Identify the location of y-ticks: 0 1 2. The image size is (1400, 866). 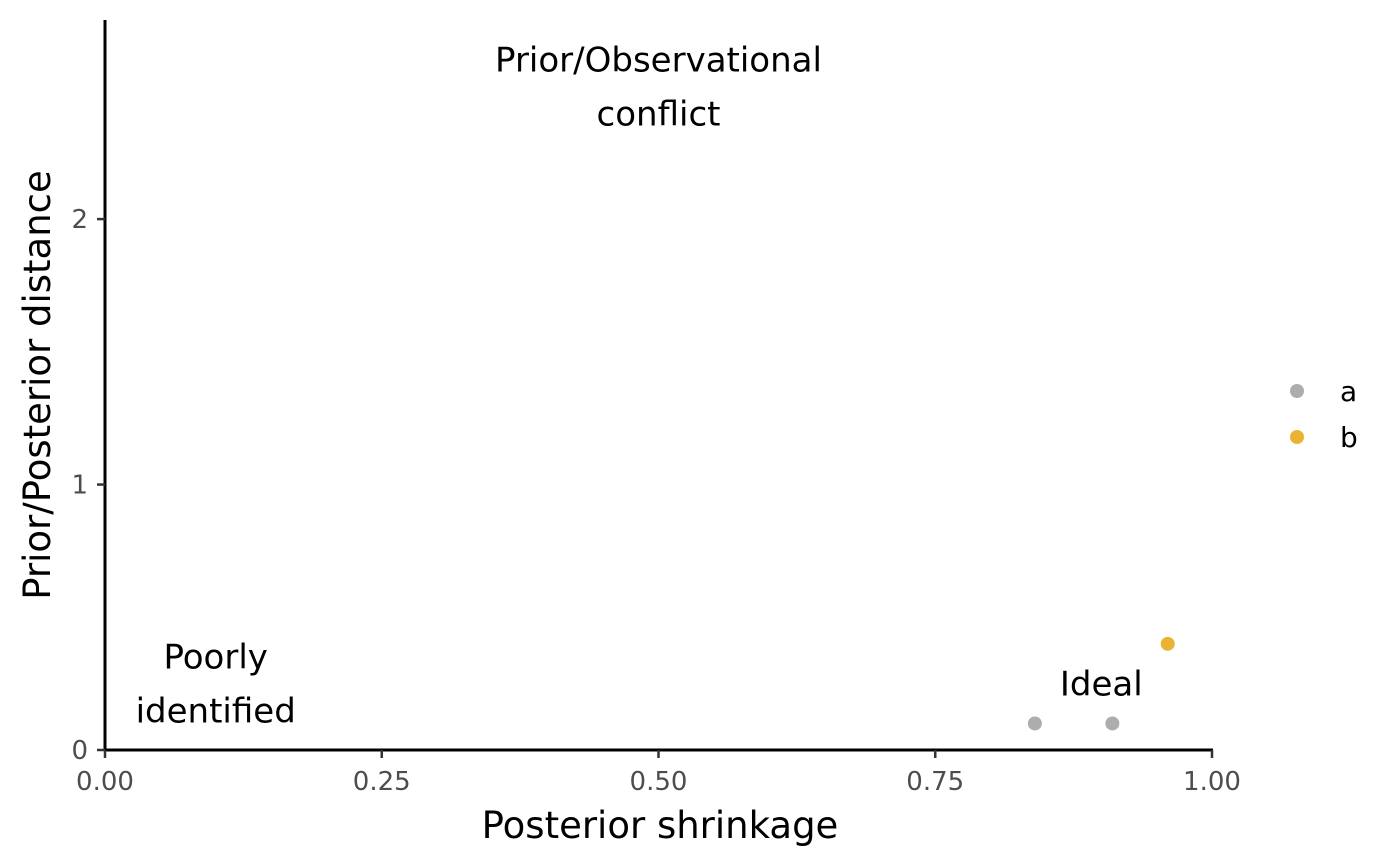
(88, 485).